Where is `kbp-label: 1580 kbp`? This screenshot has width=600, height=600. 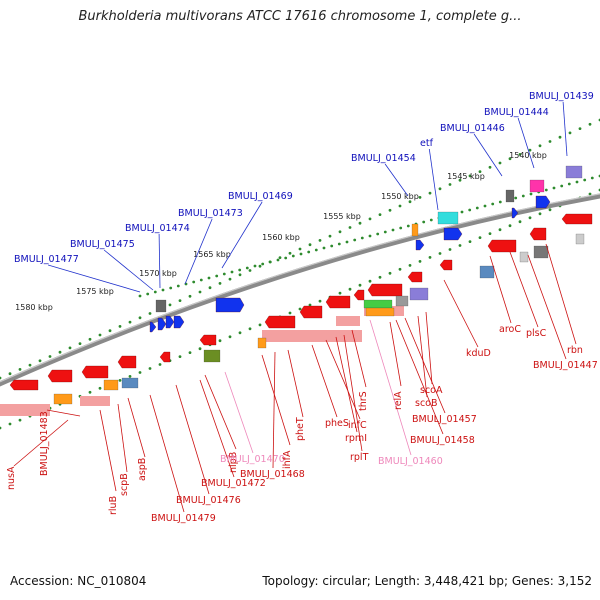 kbp-label: 1580 kbp is located at coordinates (34, 307).